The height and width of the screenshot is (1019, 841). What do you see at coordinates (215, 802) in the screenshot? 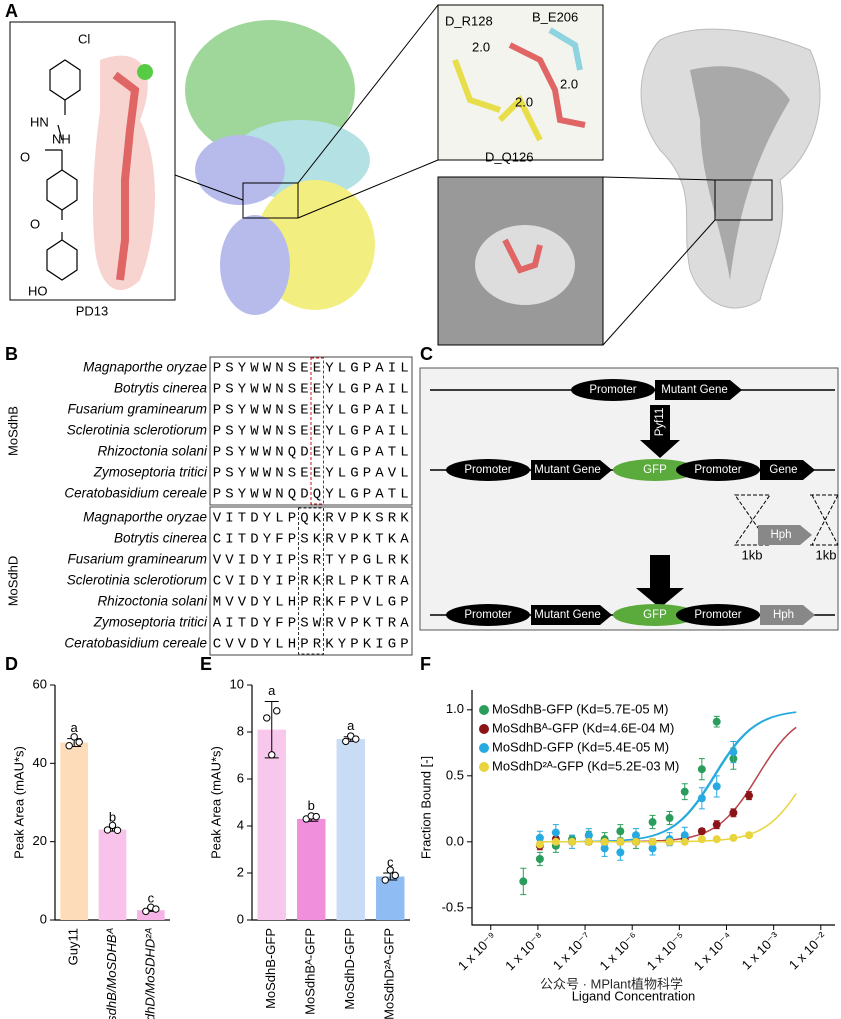
I see `y-axis-title: Peak Area (mAU*s)` at bounding box center [215, 802].